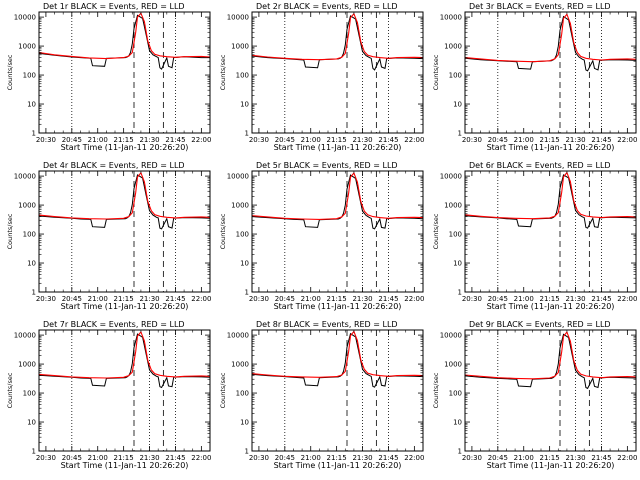 The height and width of the screenshot is (480, 640). Describe the element at coordinates (540, 324) in the screenshot. I see `panel-title: Det 9r BLACK = Events, RED = LLD` at that location.